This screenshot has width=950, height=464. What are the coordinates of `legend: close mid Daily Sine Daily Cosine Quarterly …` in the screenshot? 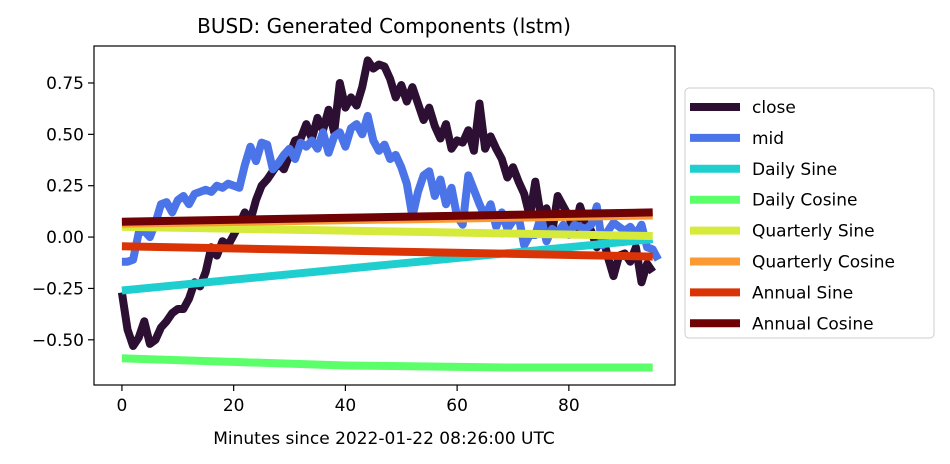 It's located at (809, 213).